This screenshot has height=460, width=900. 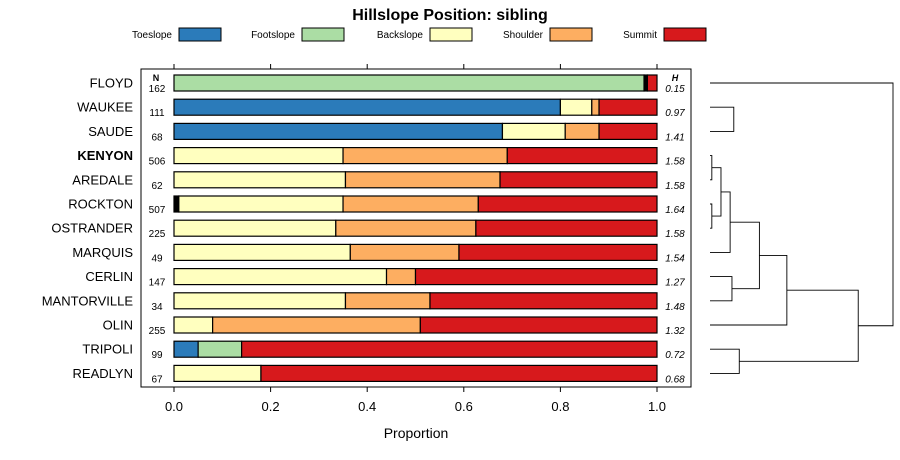 I want to click on row-h-value: 0.15, so click(x=675, y=89).